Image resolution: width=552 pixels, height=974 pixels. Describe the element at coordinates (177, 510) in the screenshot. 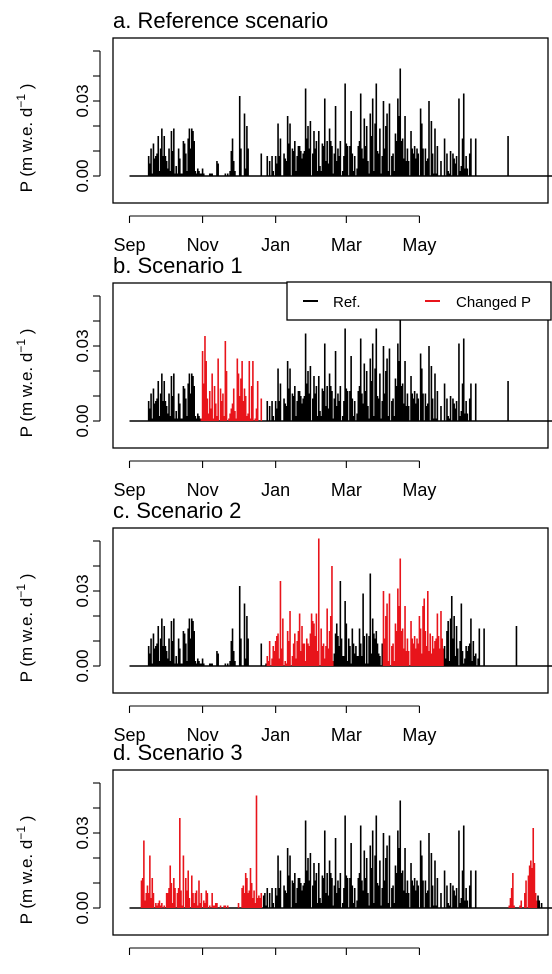

I see `panel-title: c. Scenario 2` at that location.